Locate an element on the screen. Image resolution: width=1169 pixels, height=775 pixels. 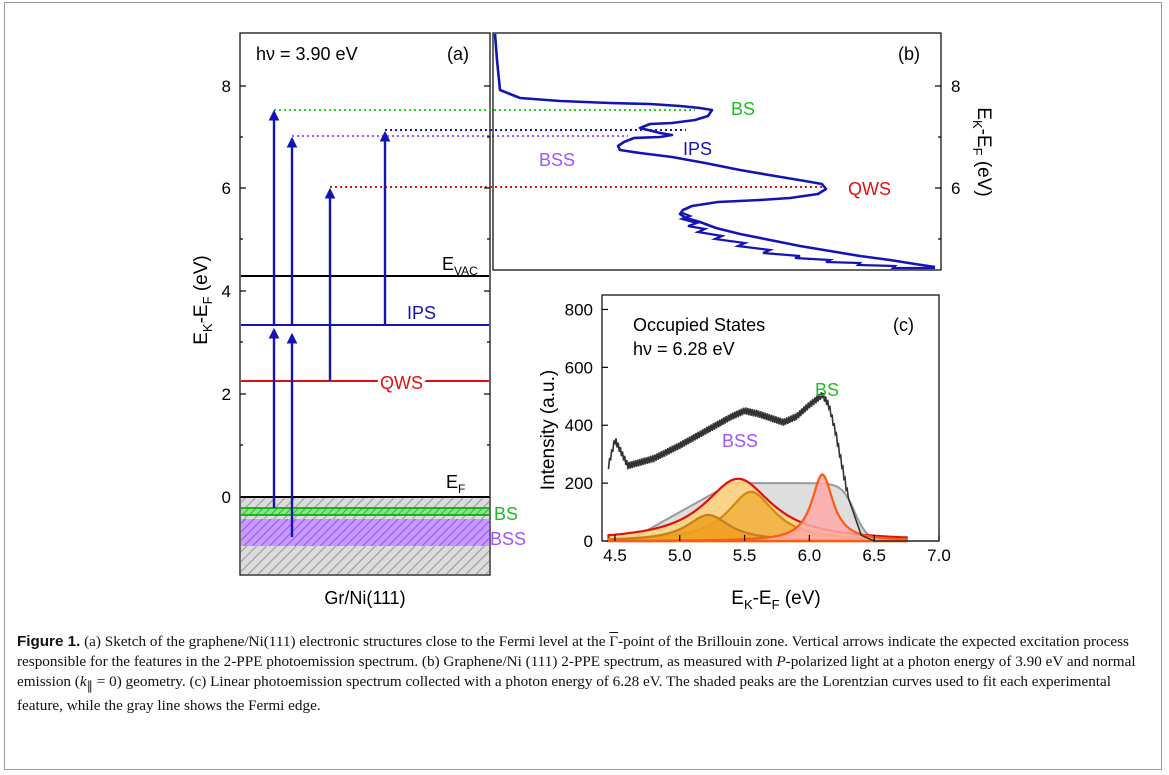
panel-b-ylabel: EK-EF (eV) is located at coordinates (982, 152).